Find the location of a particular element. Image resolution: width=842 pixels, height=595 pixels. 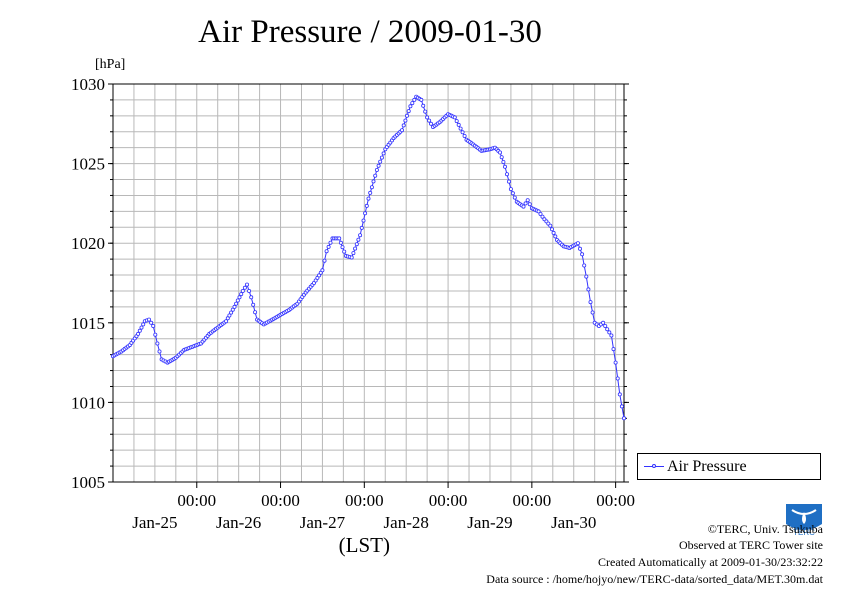

x-tick-date: Jan-28 is located at coordinates (406, 522).